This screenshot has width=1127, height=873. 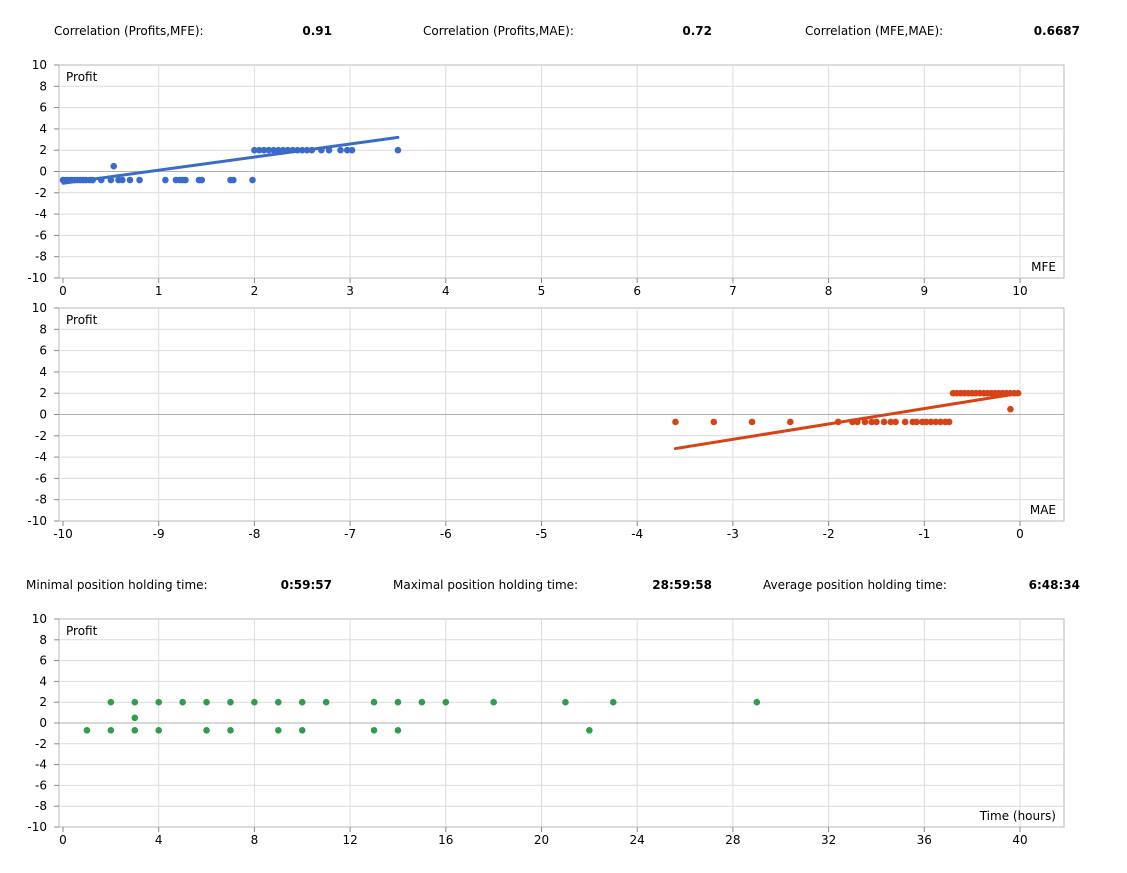 I want to click on x-axis-label: MFE, so click(x=1043, y=267).